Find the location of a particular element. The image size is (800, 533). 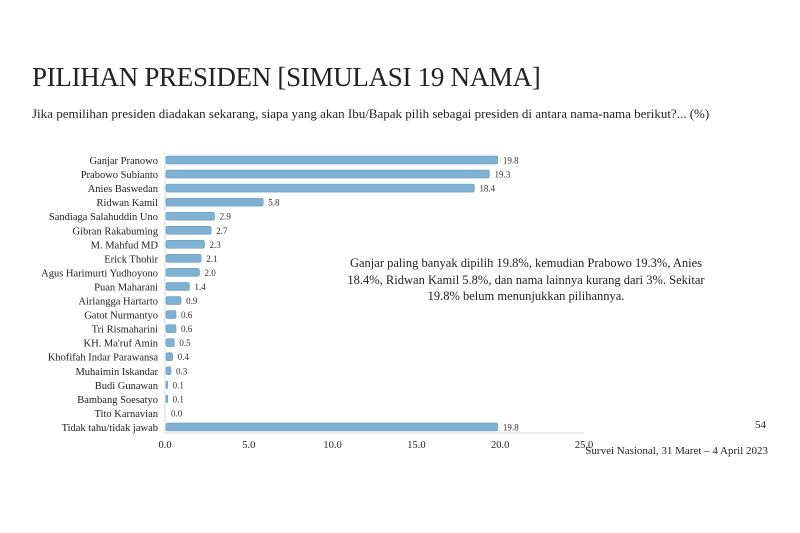

category-label: Erick Thohir is located at coordinates (131, 259).